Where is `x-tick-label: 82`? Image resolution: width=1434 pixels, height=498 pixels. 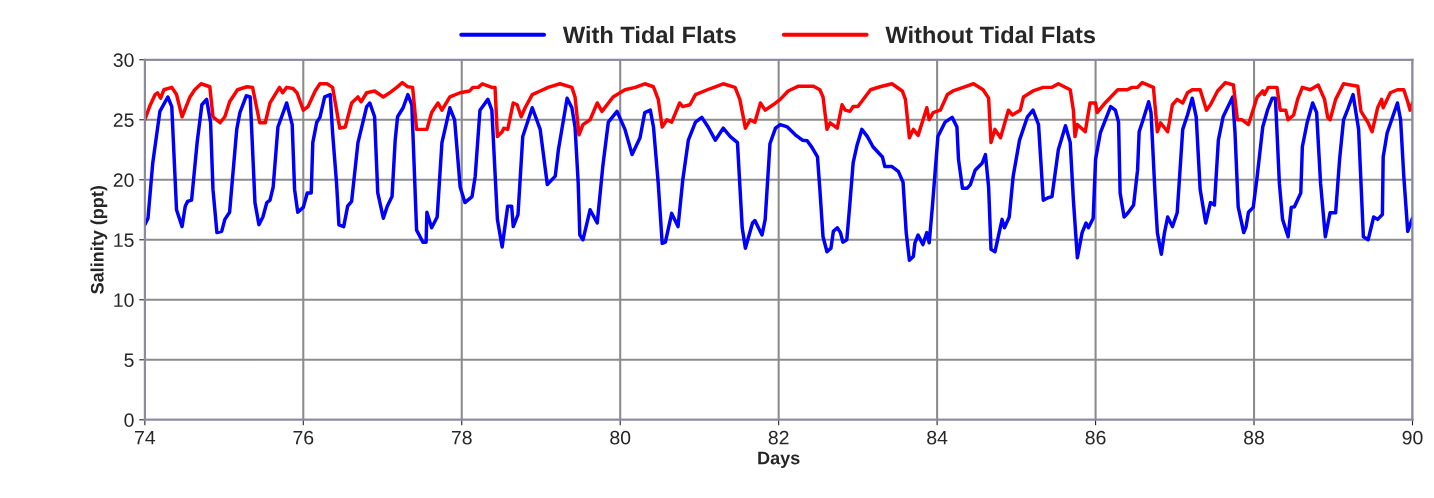
x-tick-label: 82 is located at coordinates (778, 437).